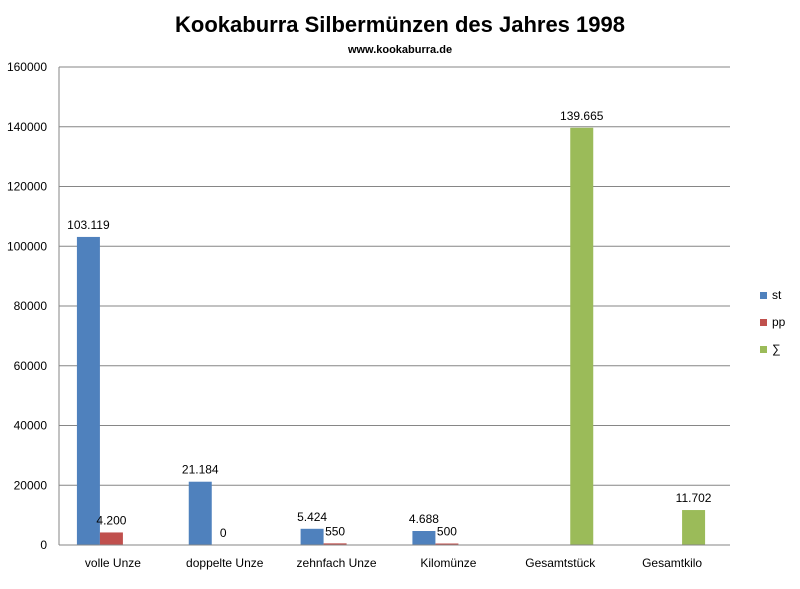  Describe the element at coordinates (31, 306) in the screenshot. I see `y-tick-label: 80000` at that location.